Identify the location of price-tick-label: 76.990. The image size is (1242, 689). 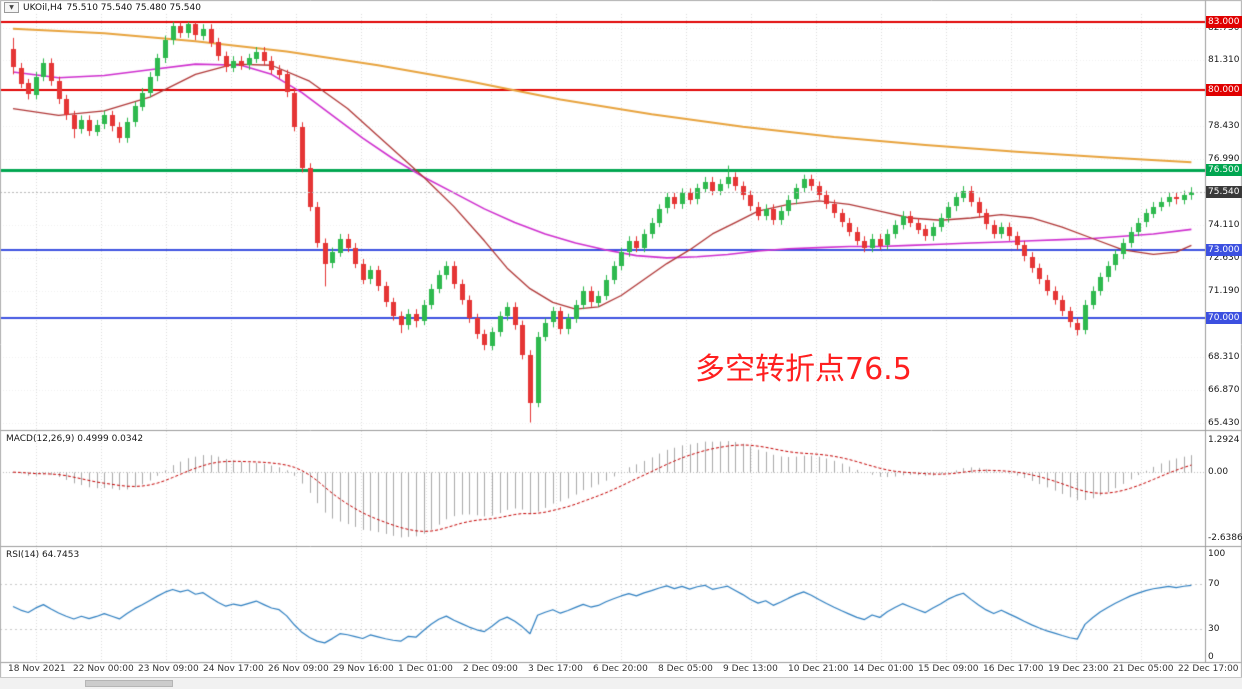
(1224, 158).